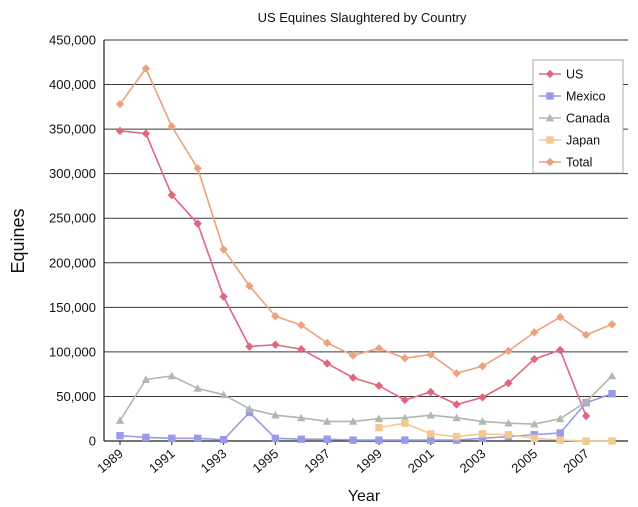 This screenshot has height=507, width=638. What do you see at coordinates (583, 141) in the screenshot?
I see `legend-label: Japan` at bounding box center [583, 141].